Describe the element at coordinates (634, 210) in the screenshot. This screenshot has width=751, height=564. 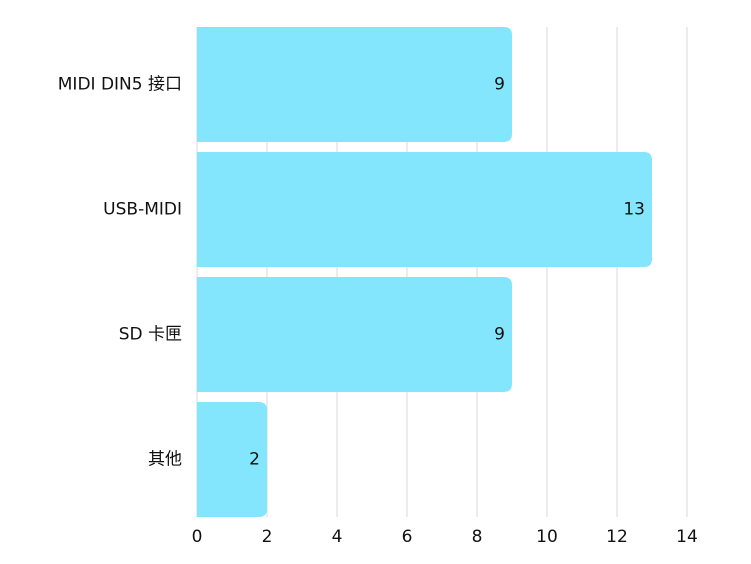
I see `value-label: 13` at that location.